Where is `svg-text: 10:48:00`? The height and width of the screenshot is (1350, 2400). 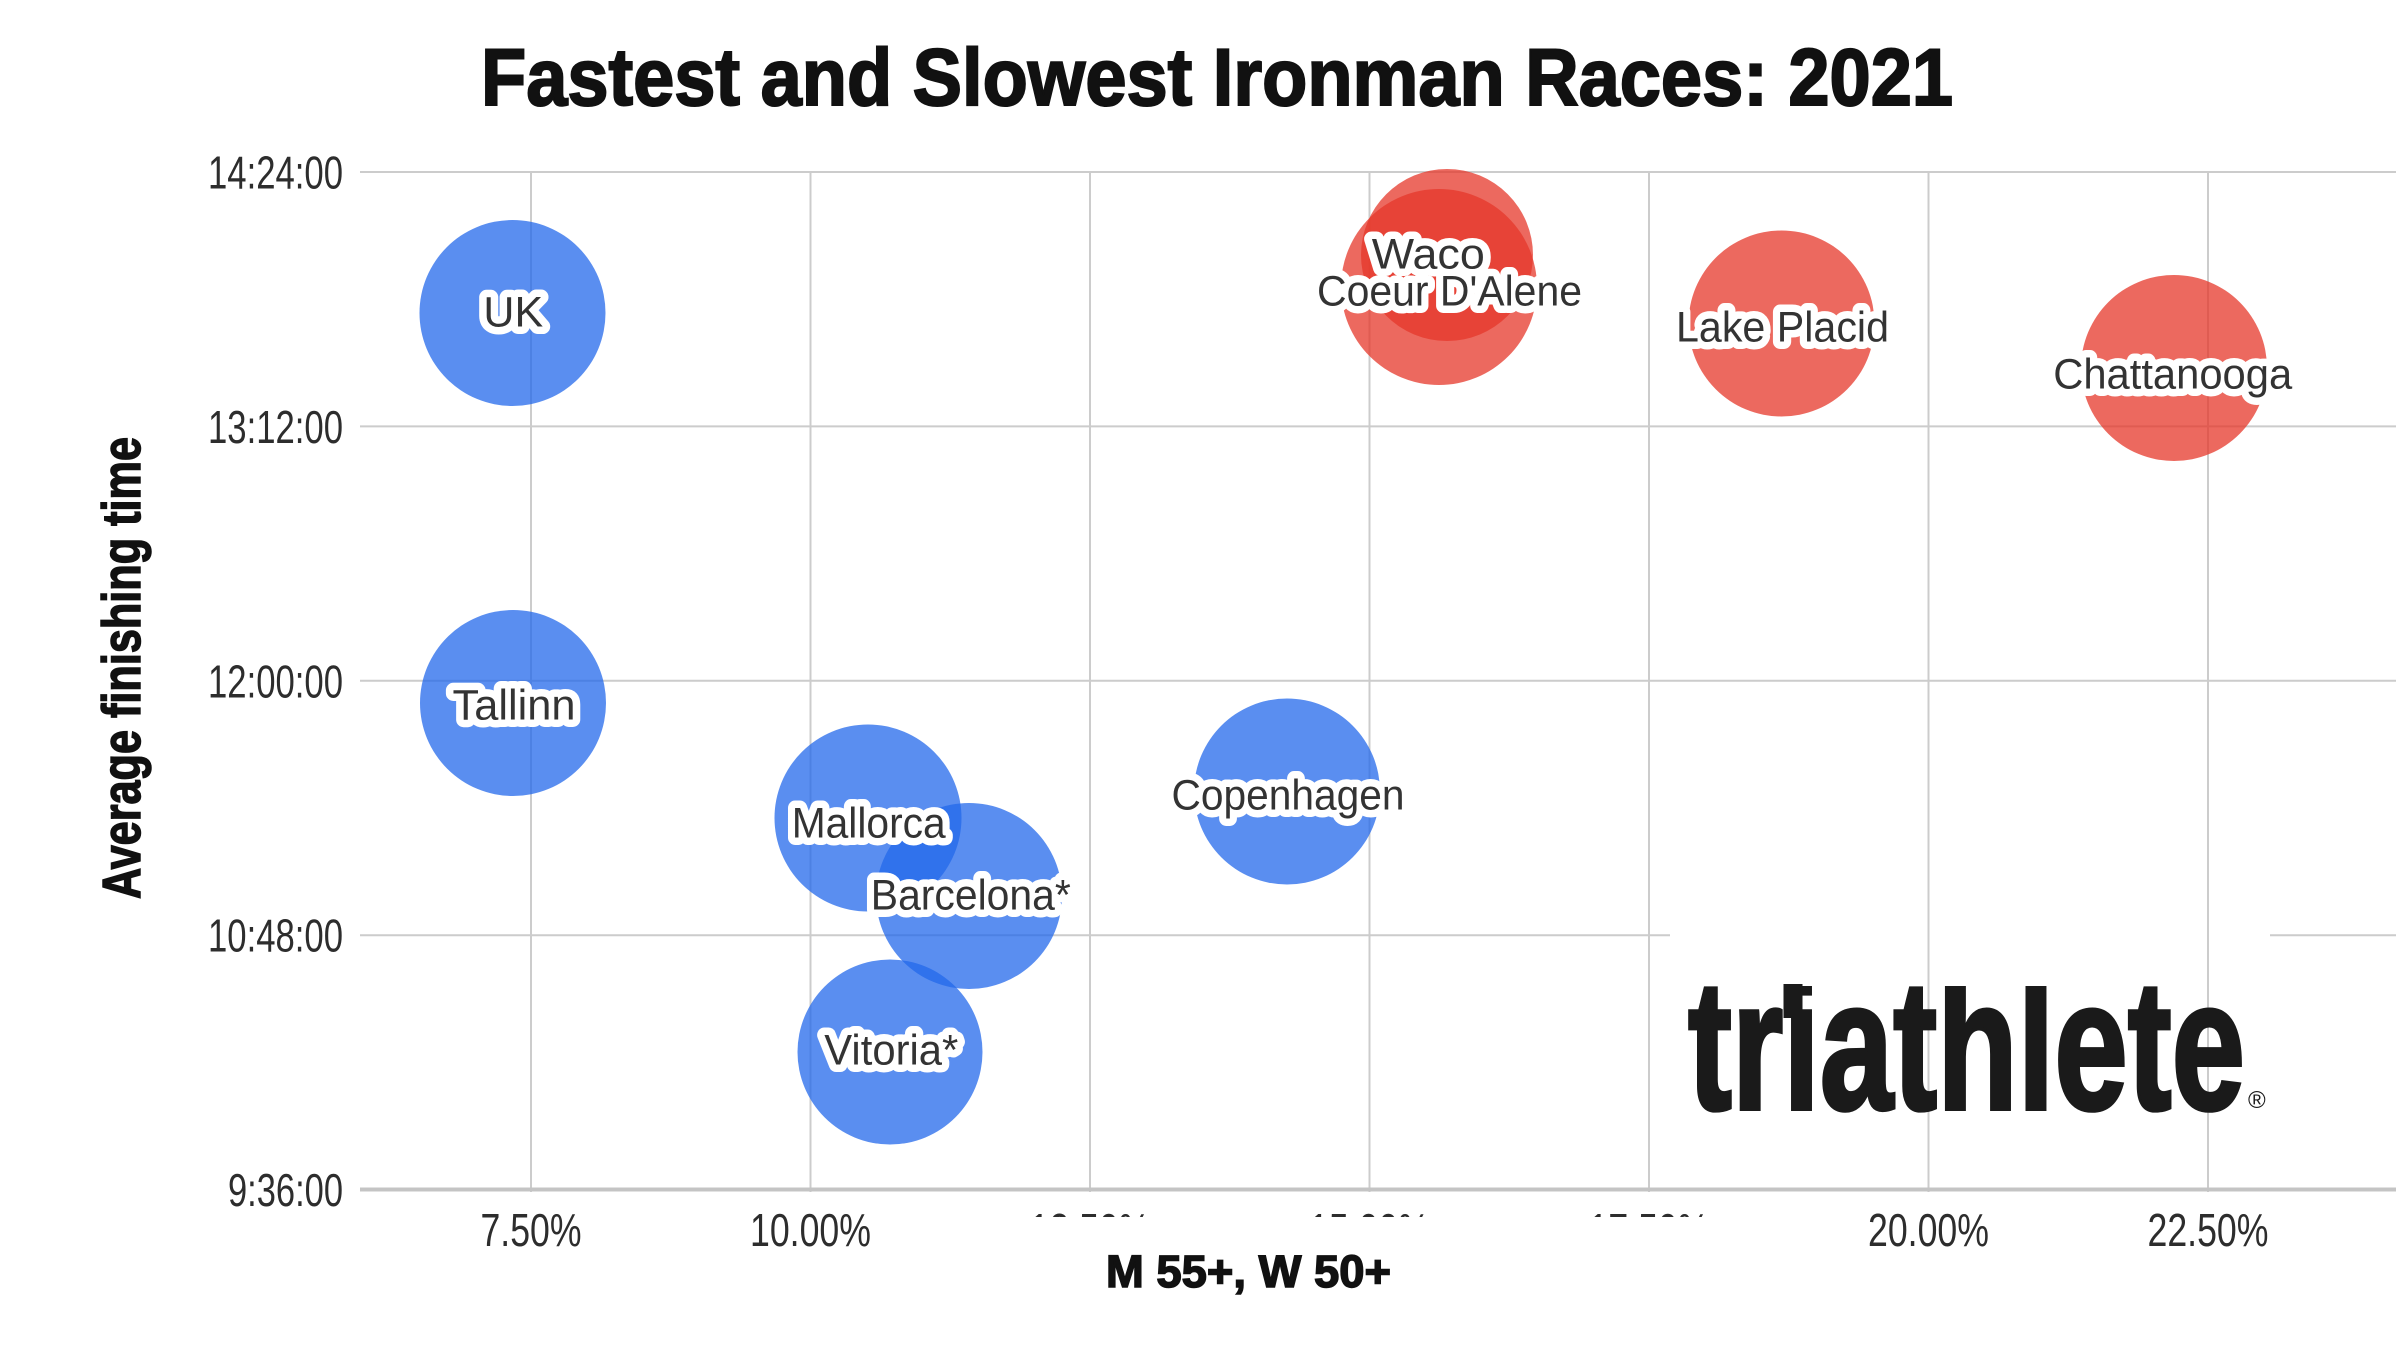 svg-text: 10:48:00 is located at coordinates (275, 936).